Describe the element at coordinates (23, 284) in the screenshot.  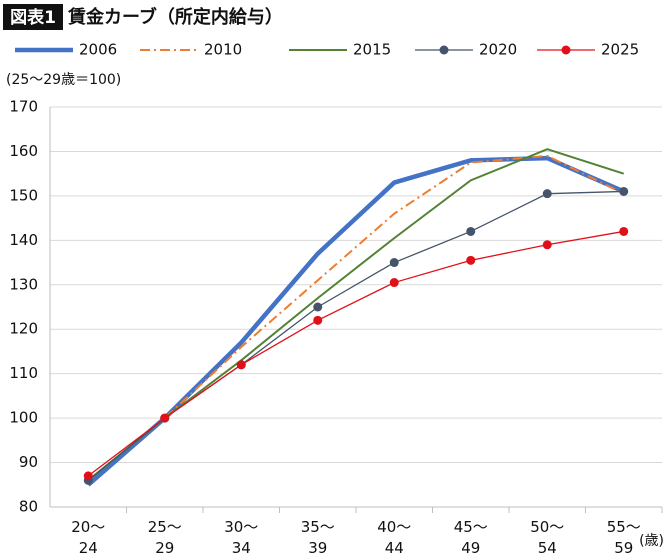
I see `y-tick-label: 130` at that location.